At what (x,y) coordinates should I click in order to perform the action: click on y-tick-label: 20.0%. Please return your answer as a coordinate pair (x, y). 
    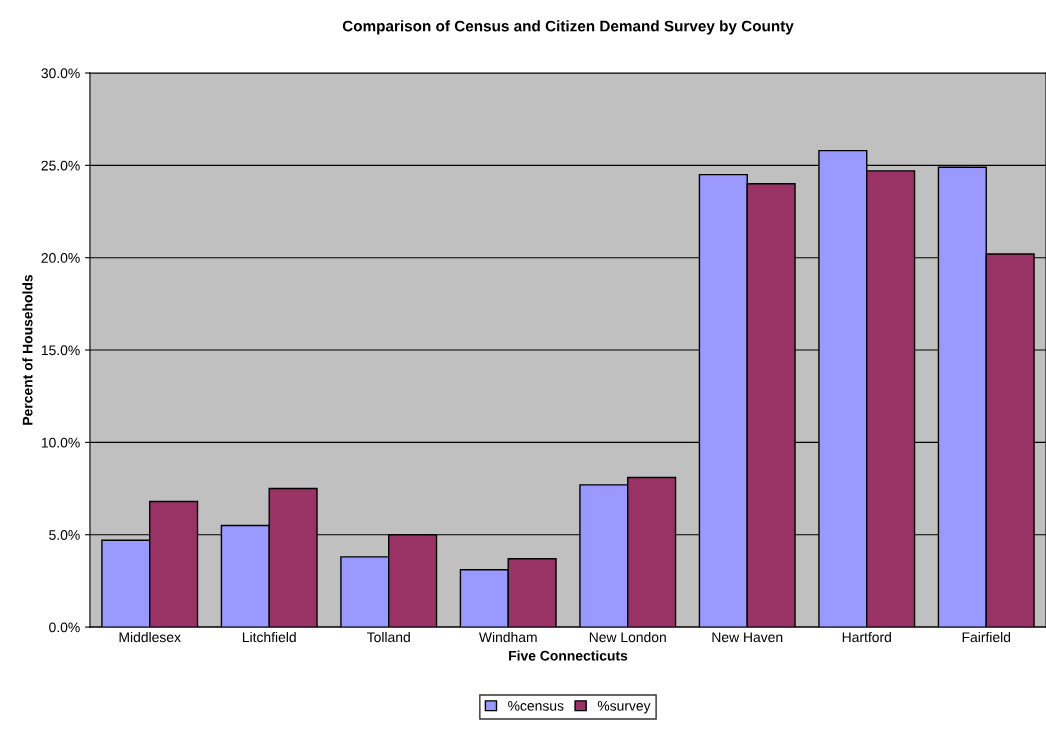
    Looking at the image, I should click on (60, 258).